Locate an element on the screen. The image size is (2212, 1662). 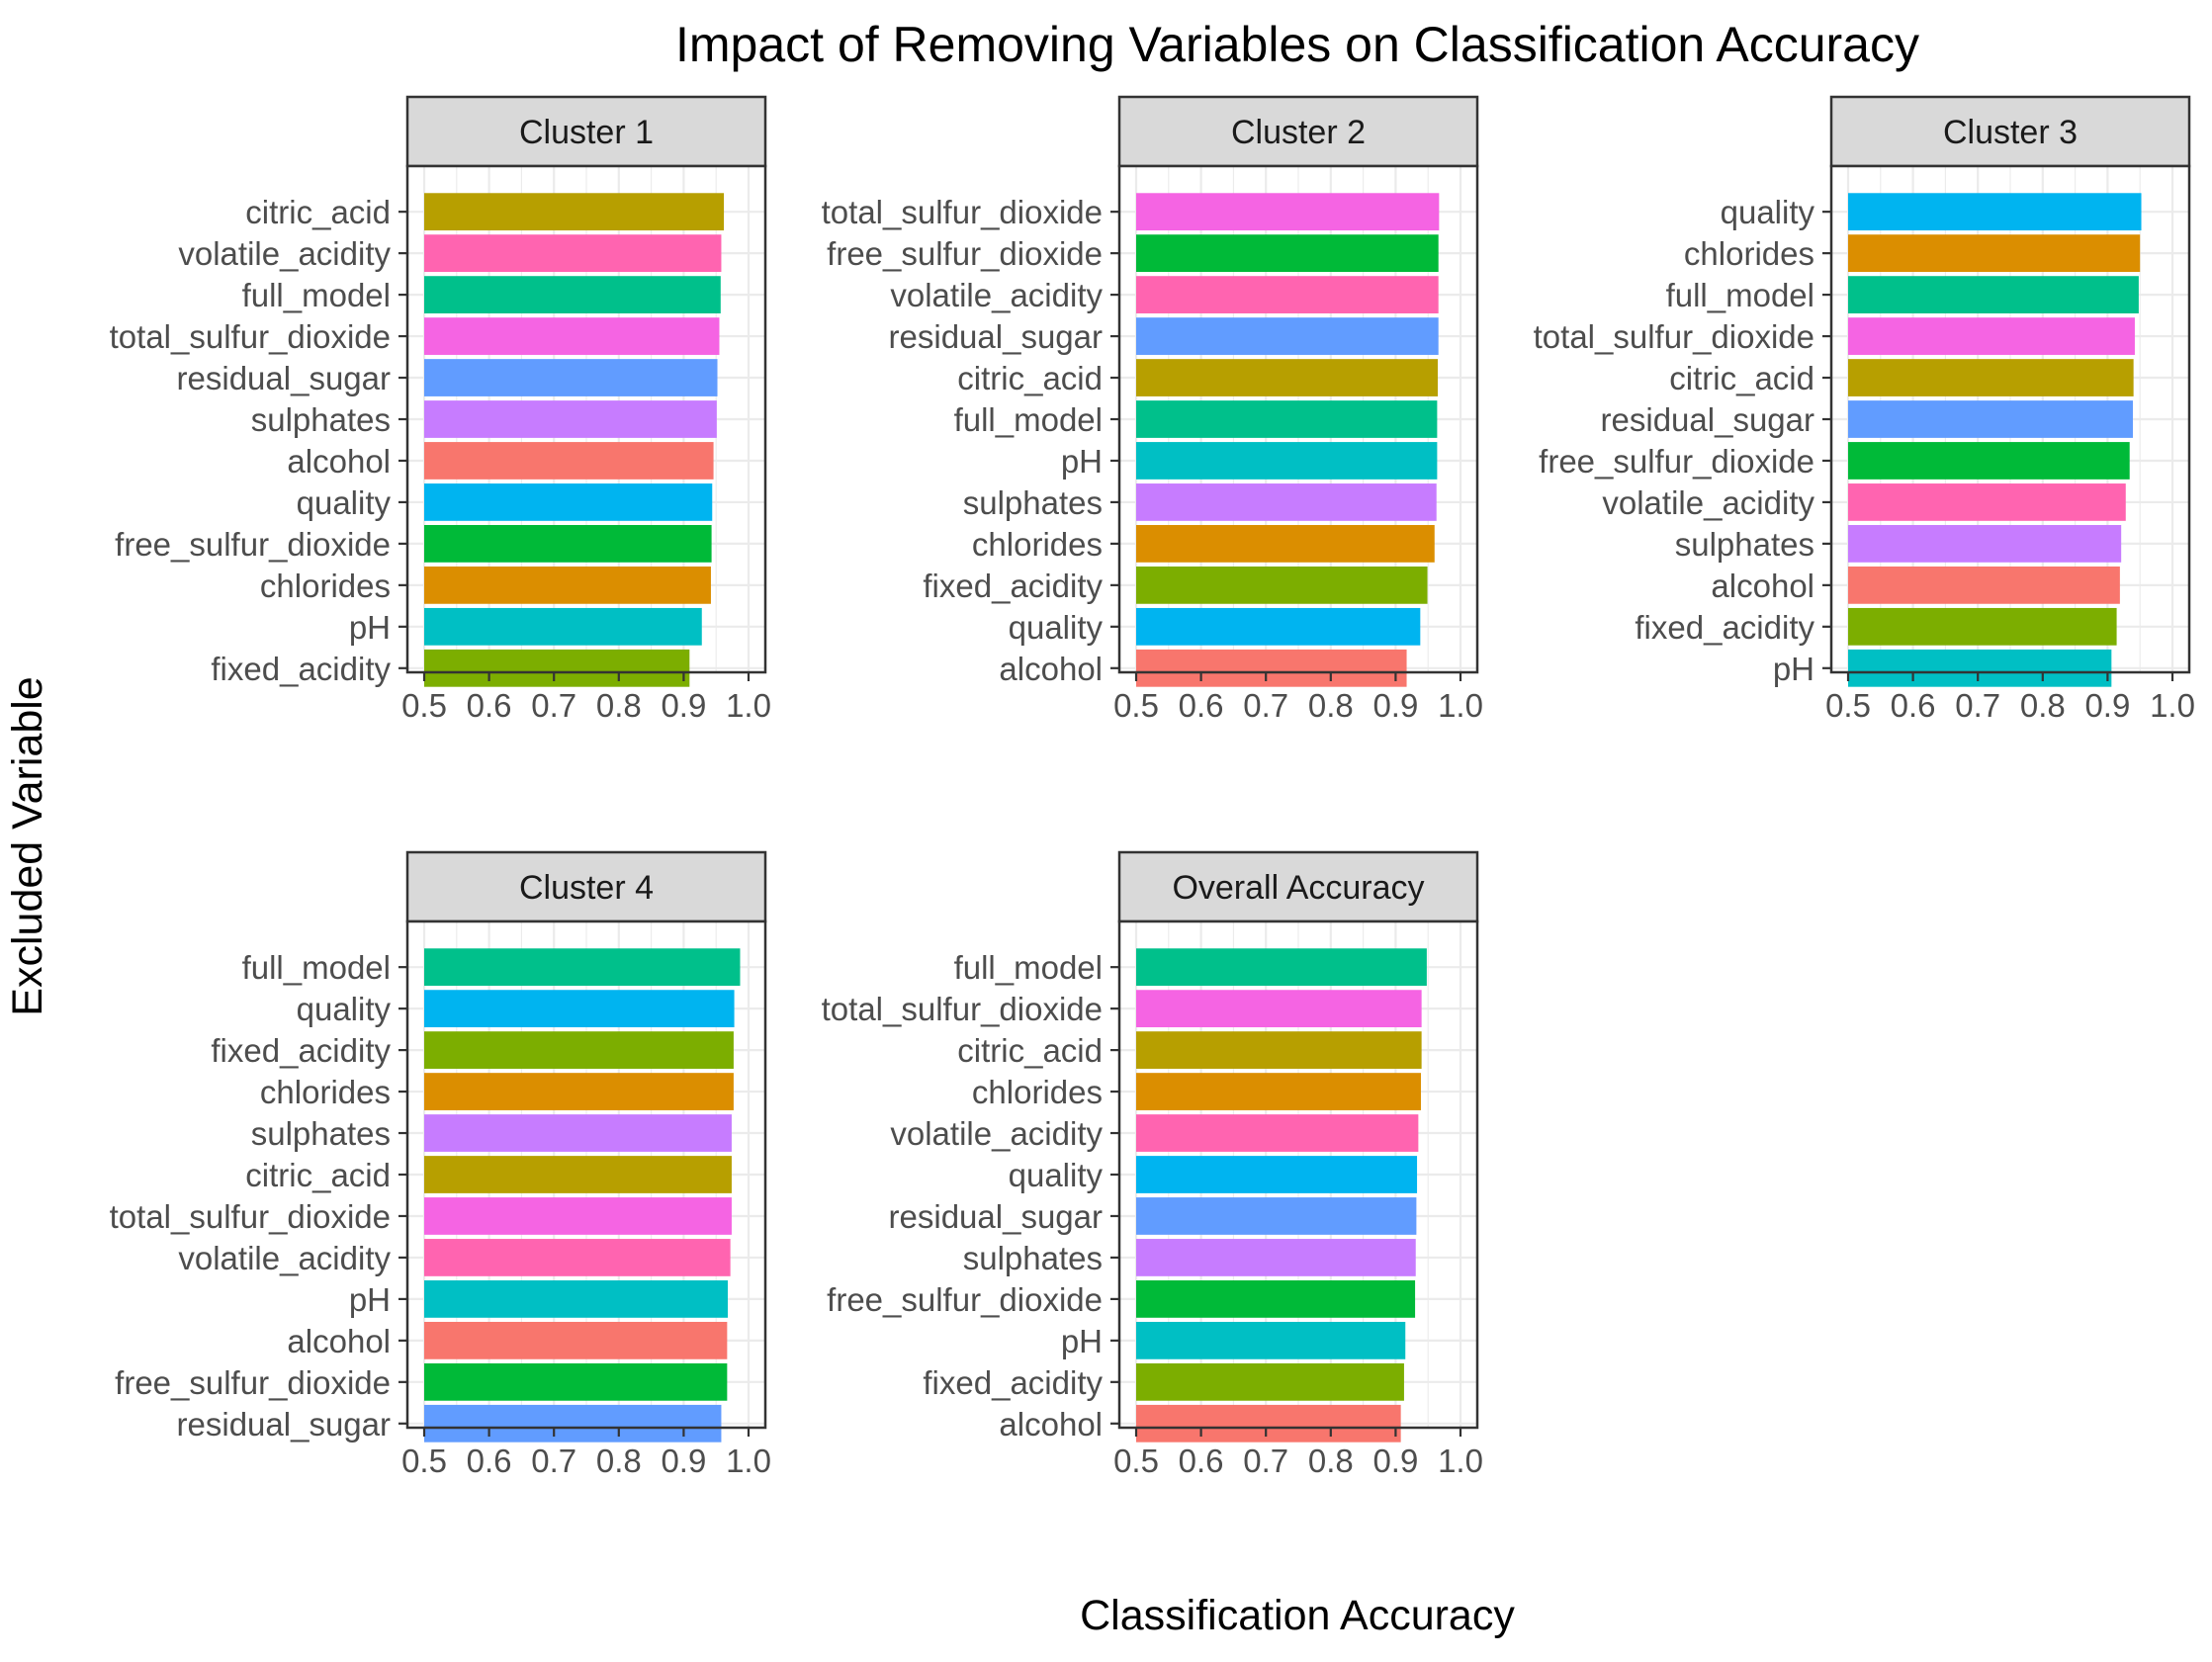
panel-border is located at coordinates (586, 1174).